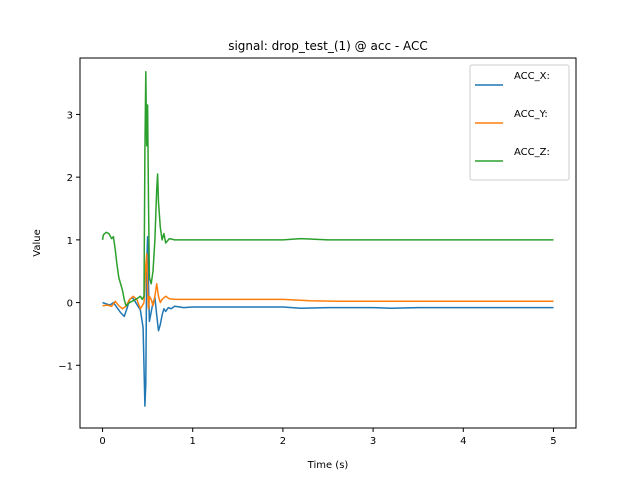 This screenshot has height=480, width=640. I want to click on legend-label-1: ACC_Y:, so click(531, 114).